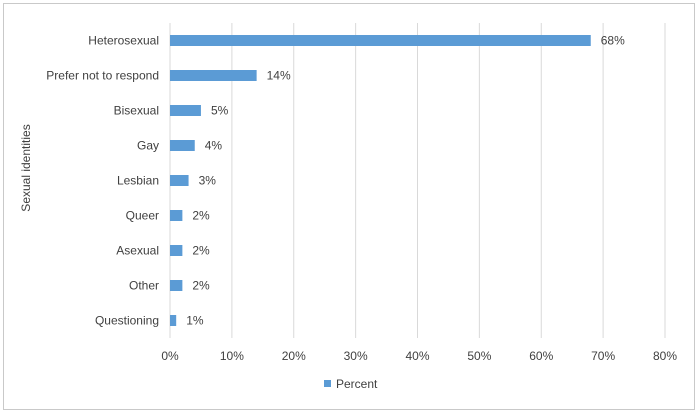 Image resolution: width=700 pixels, height=415 pixels. What do you see at coordinates (357, 384) in the screenshot?
I see `legend-label: Percent` at bounding box center [357, 384].